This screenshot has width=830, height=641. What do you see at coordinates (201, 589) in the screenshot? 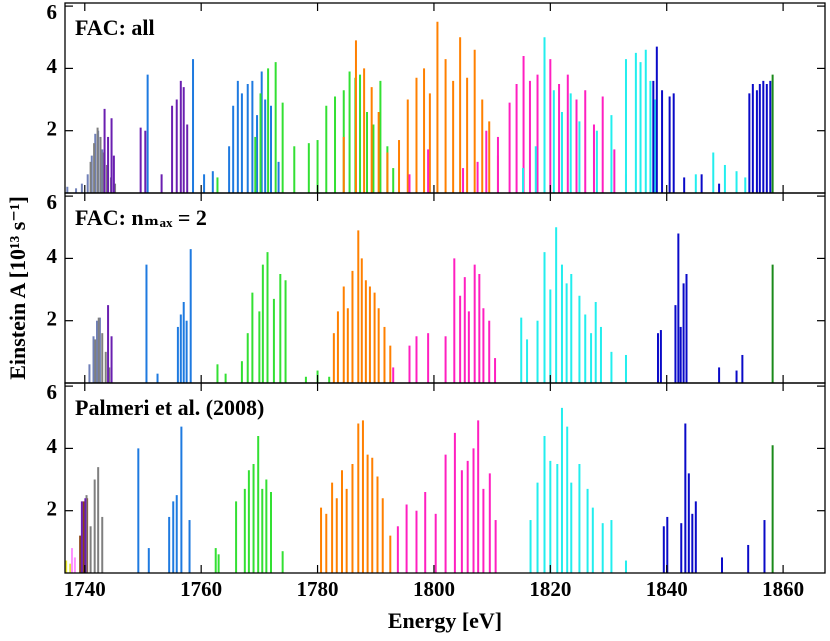
I see `x-tick-label: 1760` at bounding box center [201, 589].